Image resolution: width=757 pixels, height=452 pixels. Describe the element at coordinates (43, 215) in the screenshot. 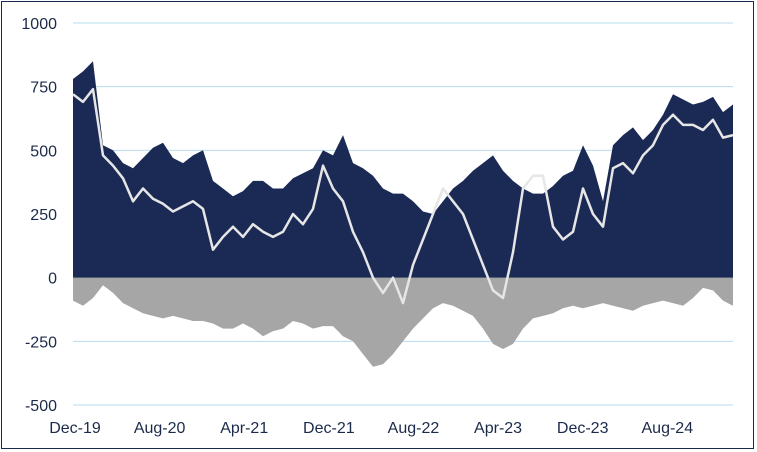

I see `y-tick-label: 250` at that location.